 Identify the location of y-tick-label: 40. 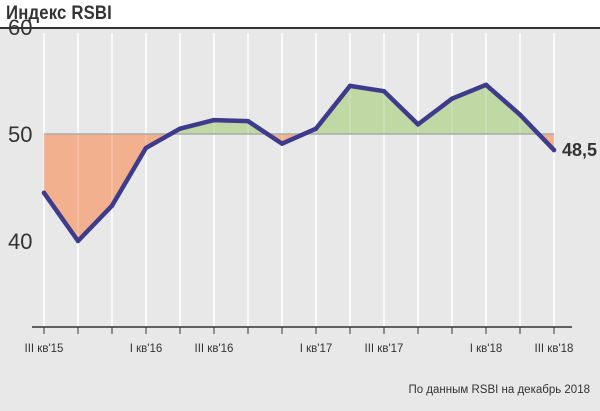
(20, 241).